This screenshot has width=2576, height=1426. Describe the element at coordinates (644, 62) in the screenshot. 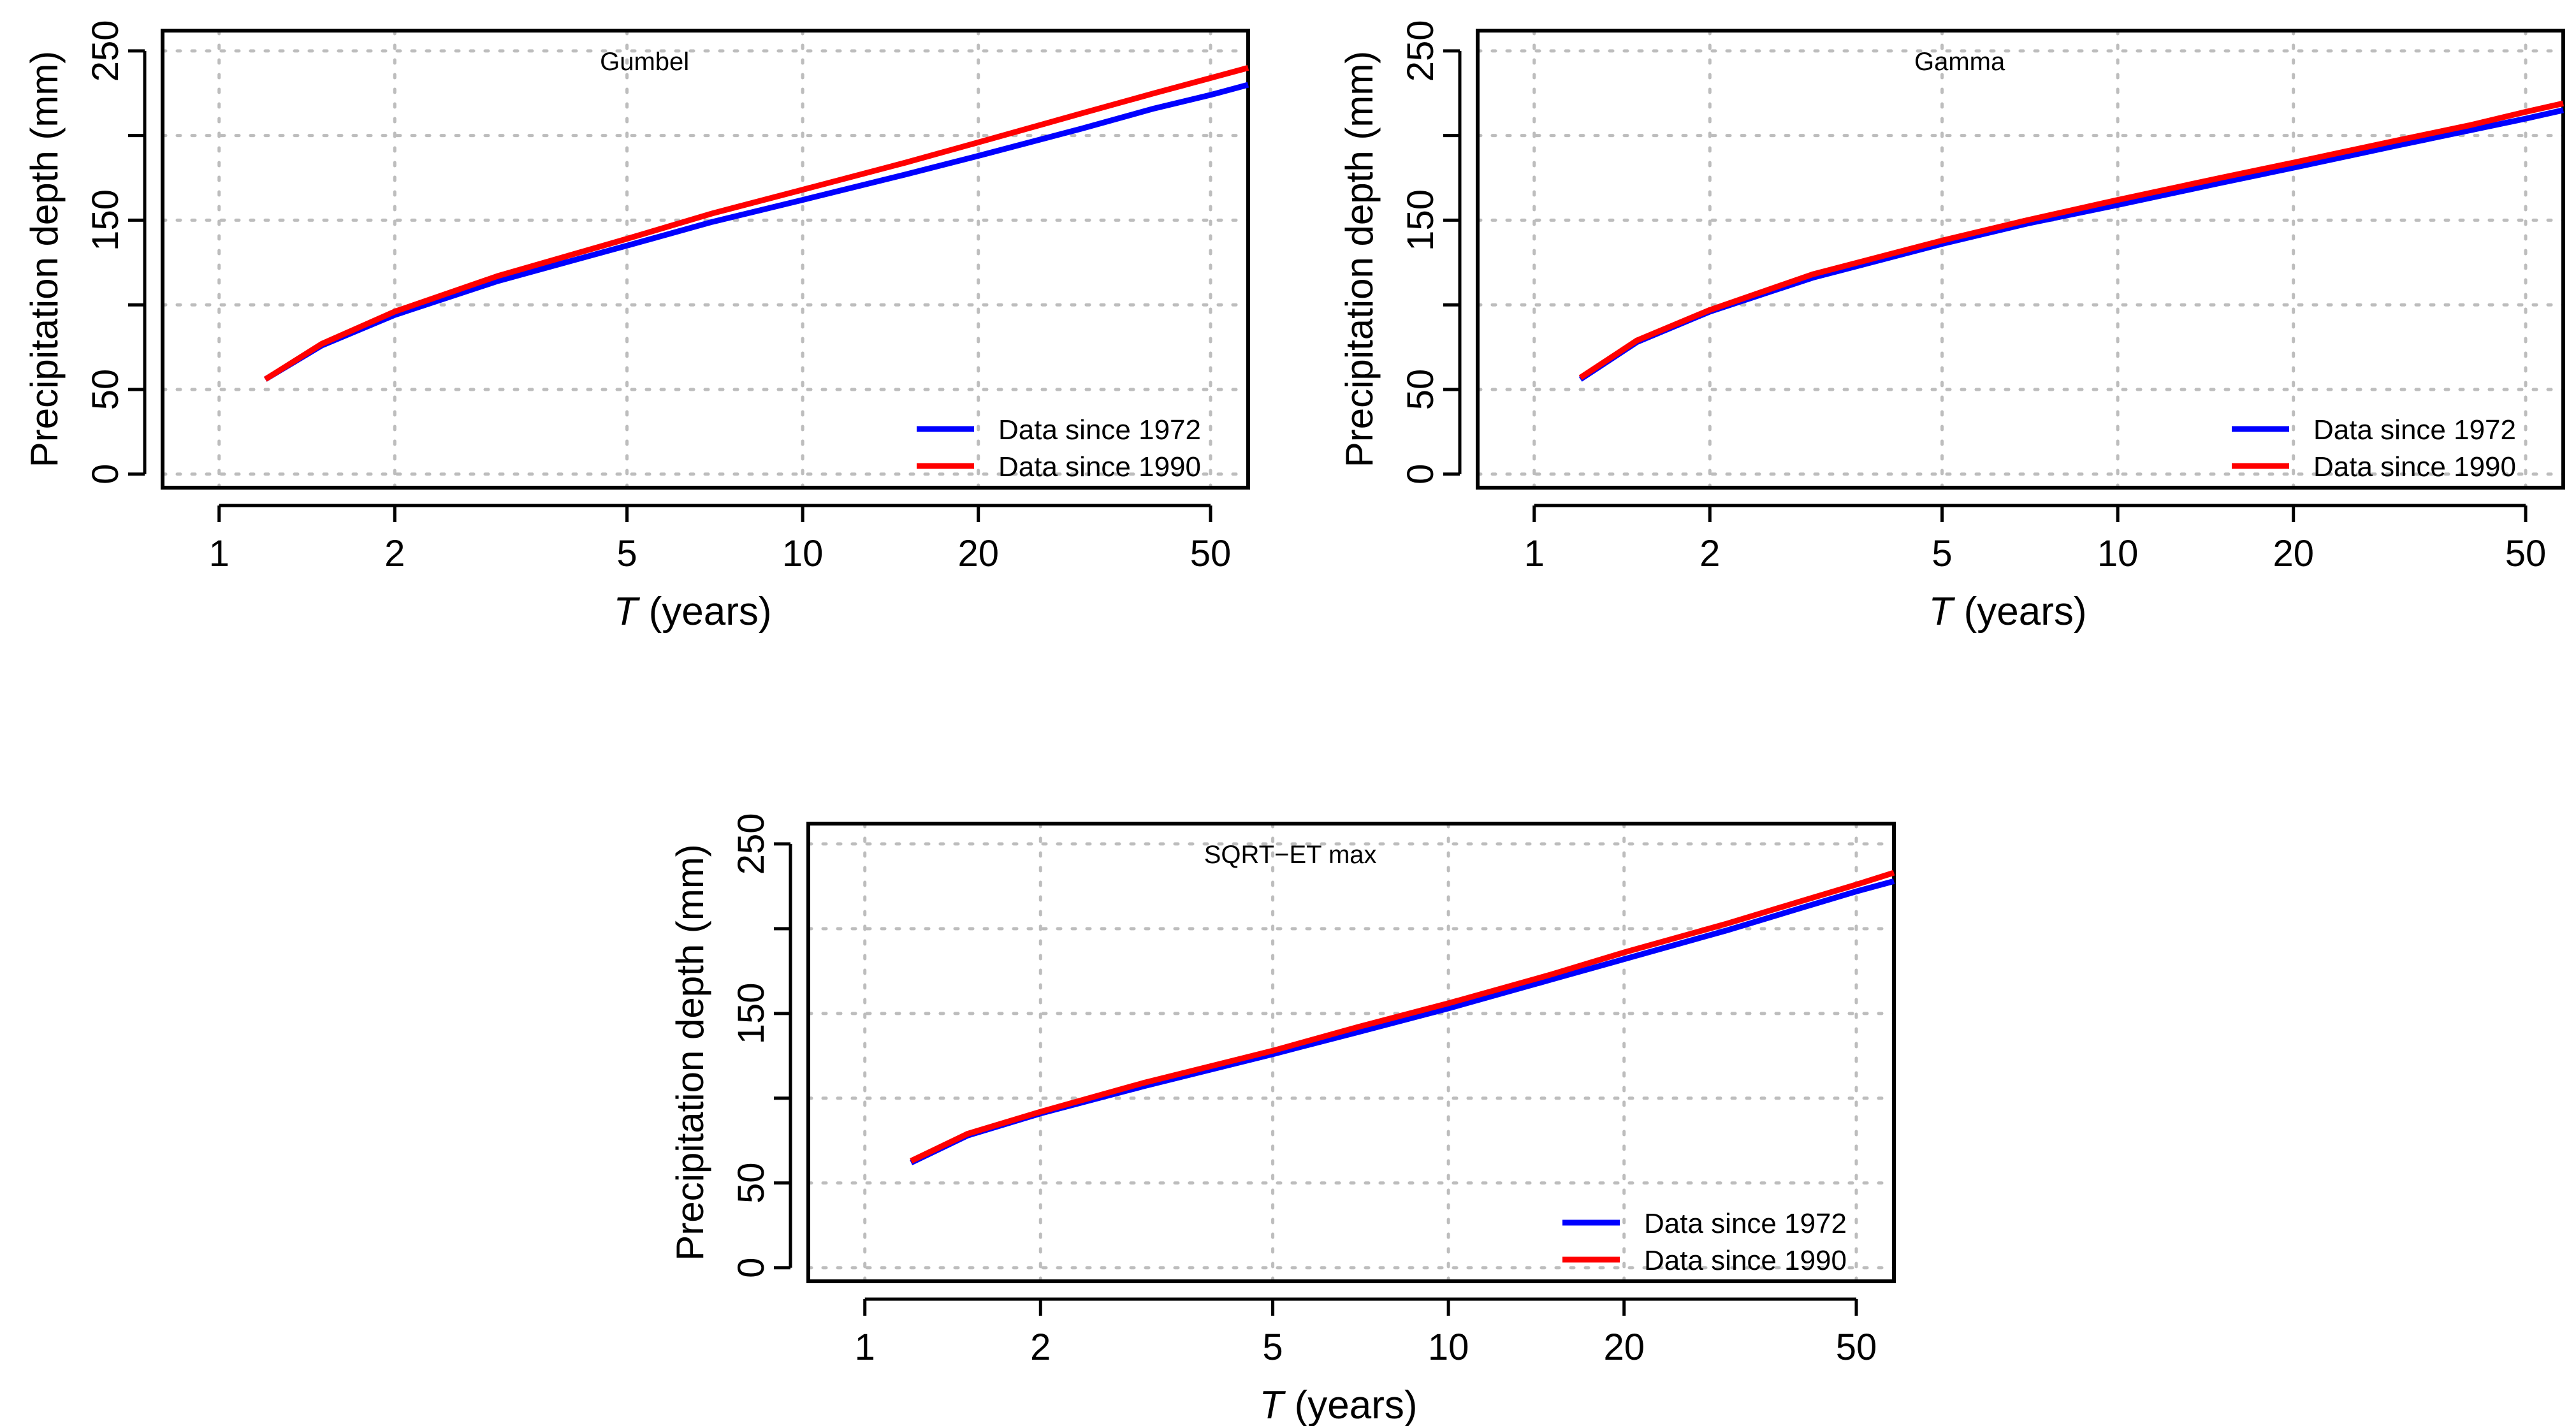

I see `chart-title: Gumbel` at that location.